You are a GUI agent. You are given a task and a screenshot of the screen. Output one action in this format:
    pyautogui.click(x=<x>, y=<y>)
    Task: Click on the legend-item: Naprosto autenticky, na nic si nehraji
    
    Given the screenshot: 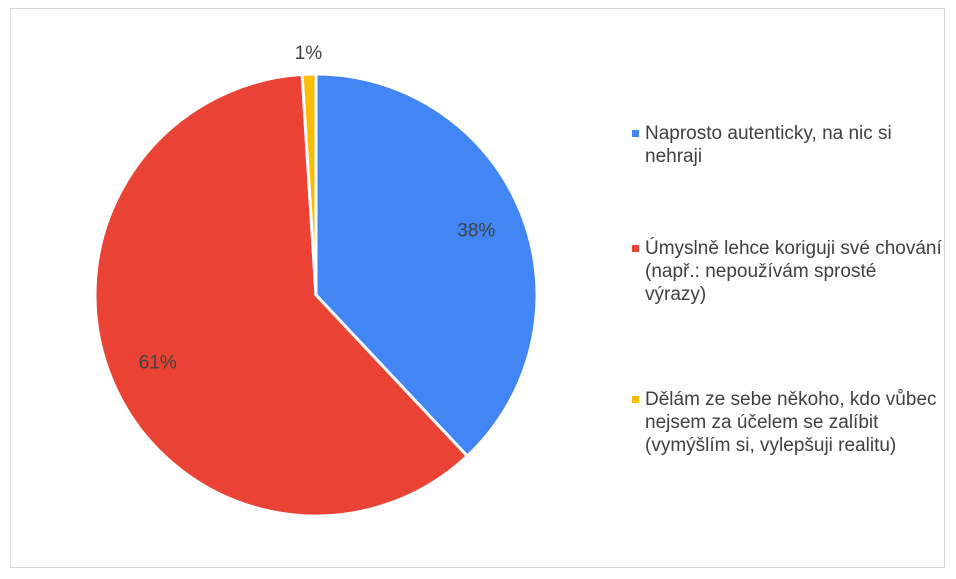 What is the action you would take?
    pyautogui.click(x=787, y=145)
    